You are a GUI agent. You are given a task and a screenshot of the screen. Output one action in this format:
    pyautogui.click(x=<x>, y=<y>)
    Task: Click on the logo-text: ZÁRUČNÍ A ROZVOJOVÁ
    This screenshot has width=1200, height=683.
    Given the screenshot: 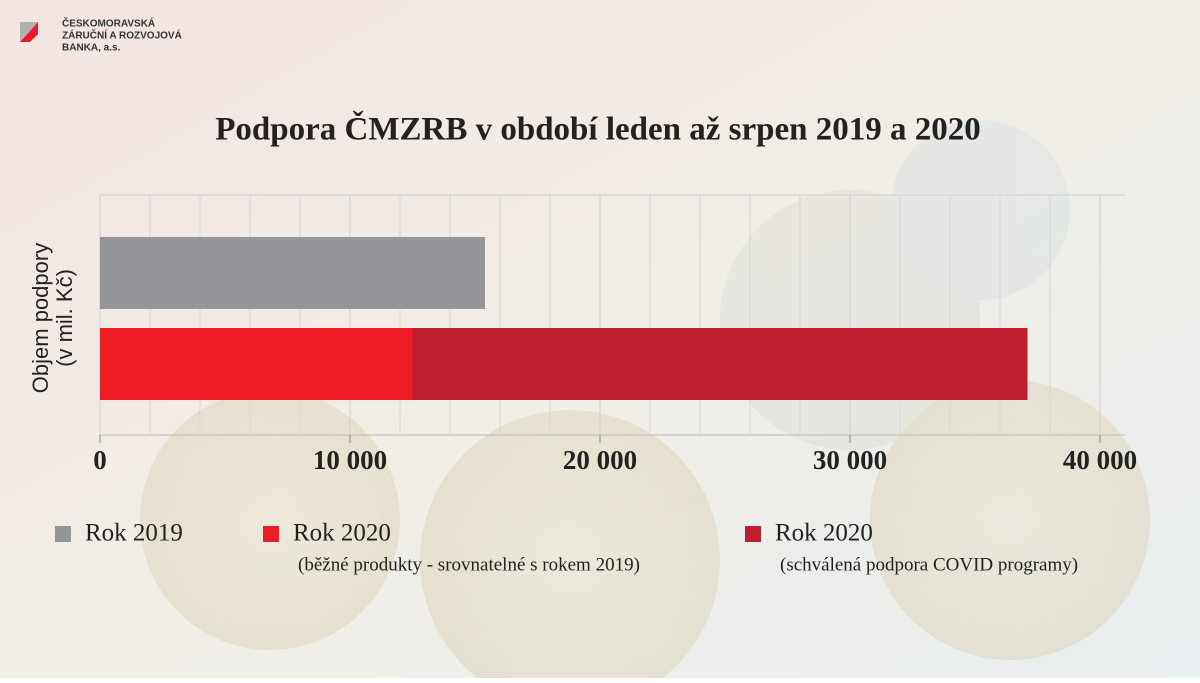 What is the action you would take?
    pyautogui.click(x=122, y=35)
    